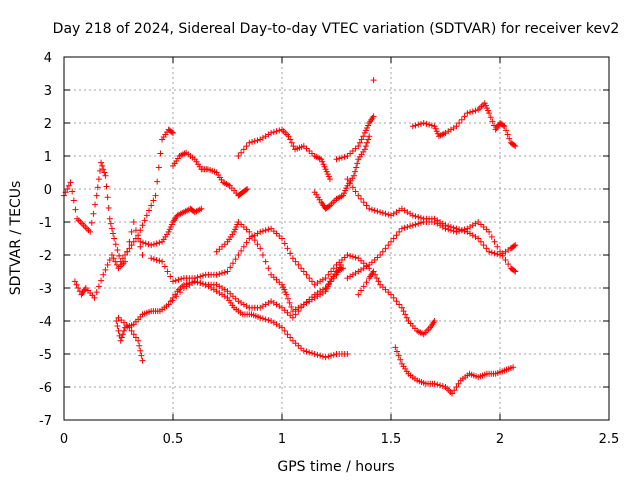  Describe the element at coordinates (45, 289) in the screenshot. I see `y-tick-label: -3` at that location.